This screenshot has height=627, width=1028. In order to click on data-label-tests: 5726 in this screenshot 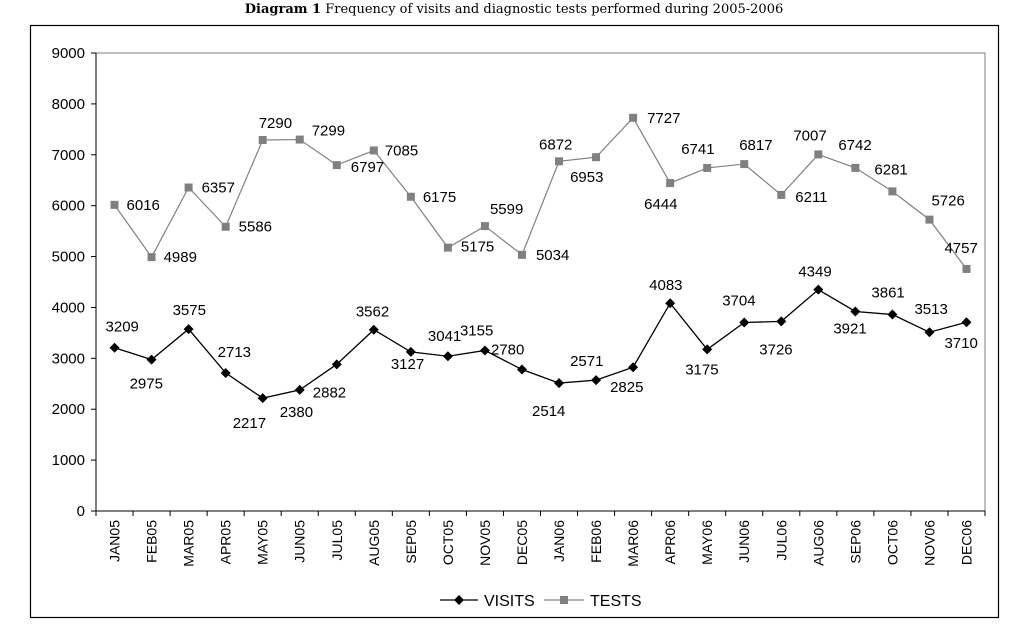, I will do `click(947, 201)`.